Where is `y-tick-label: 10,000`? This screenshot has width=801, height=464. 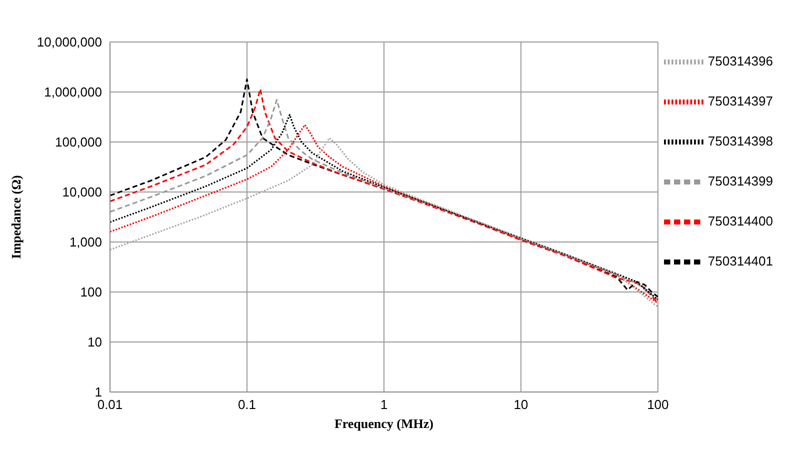 y-tick-label: 10,000 is located at coordinates (82, 192).